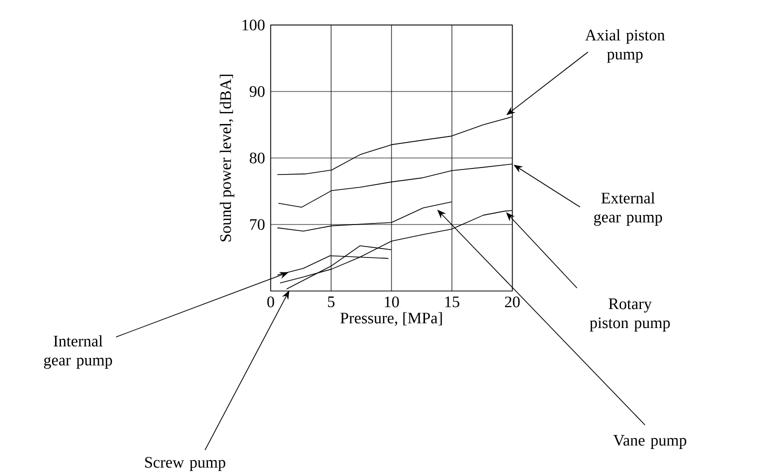 This screenshot has height=475, width=760. I want to click on x-tick-label: 10, so click(391, 302).